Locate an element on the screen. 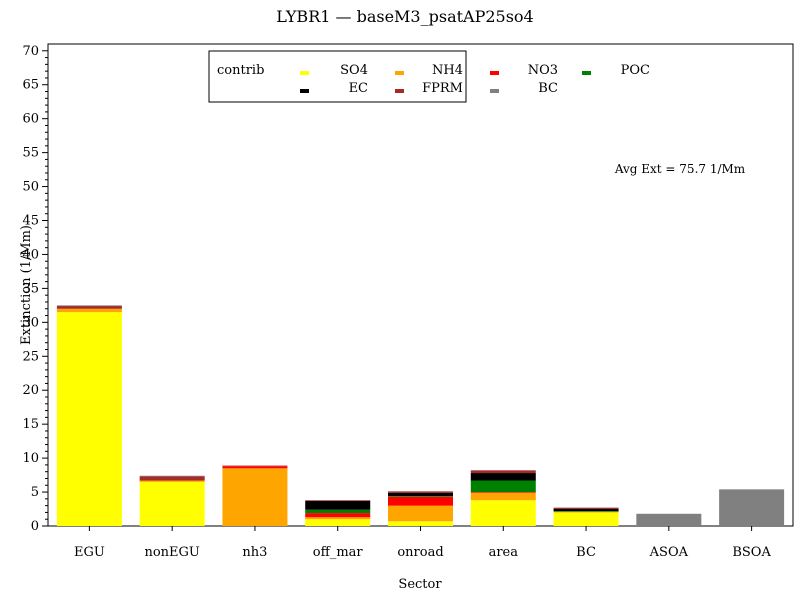 The image size is (800, 600). bar-segment-BC-FPRM is located at coordinates (586, 508).